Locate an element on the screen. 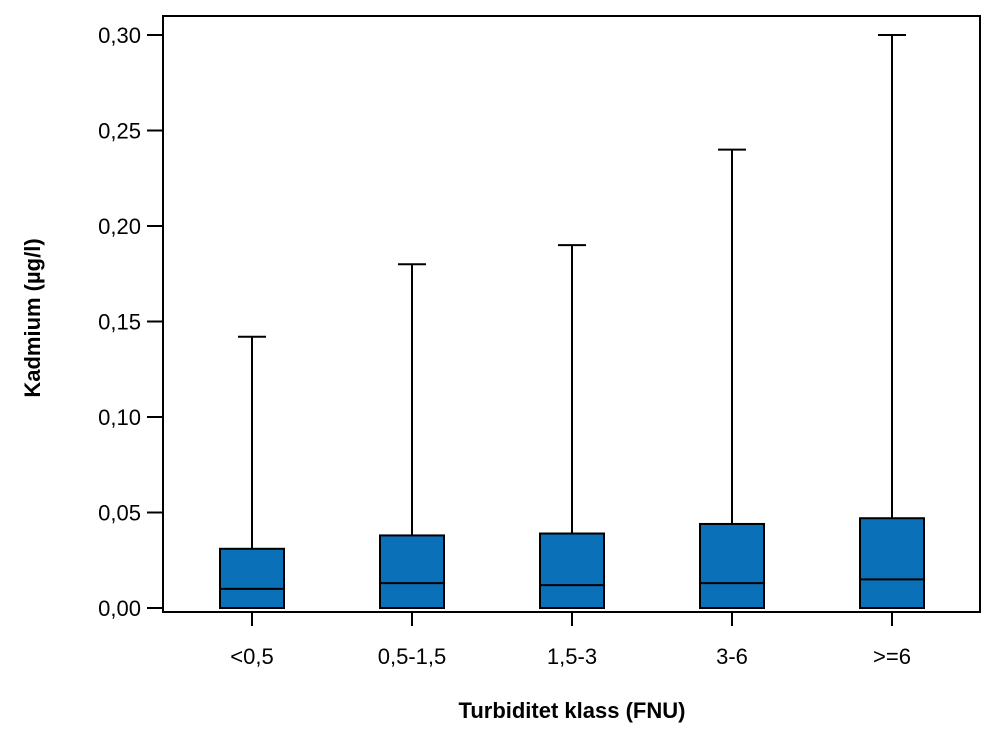 The width and height of the screenshot is (1000, 750). y-tick-label: 0,00 is located at coordinates (119, 608).